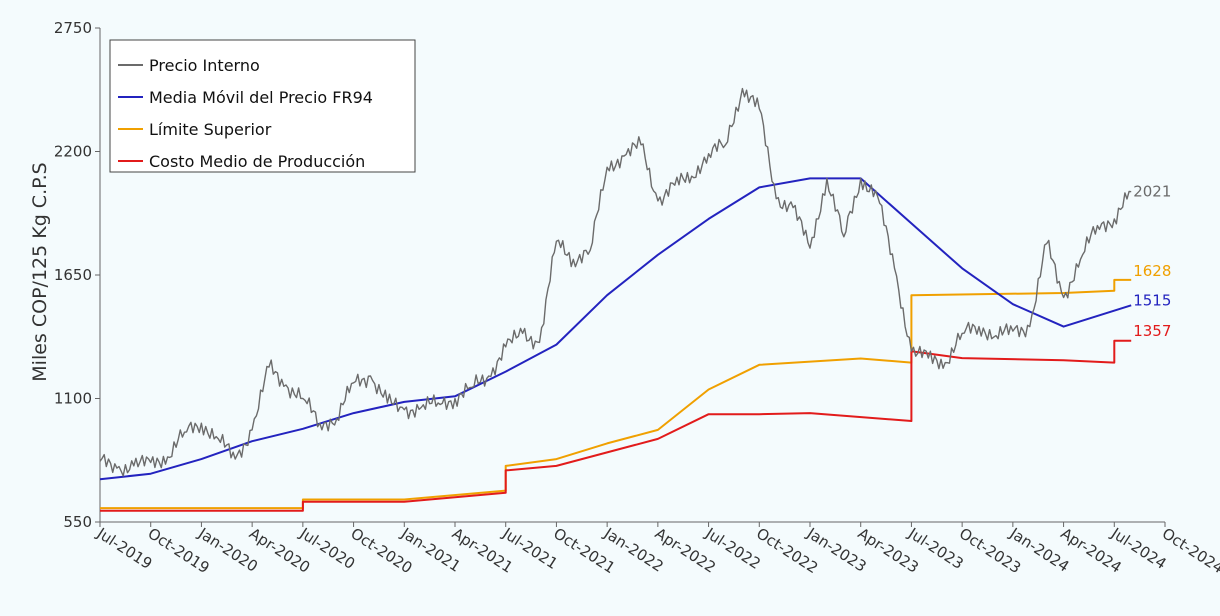  Describe the element at coordinates (73, 152) in the screenshot. I see `y-tick-label: 2200` at that location.